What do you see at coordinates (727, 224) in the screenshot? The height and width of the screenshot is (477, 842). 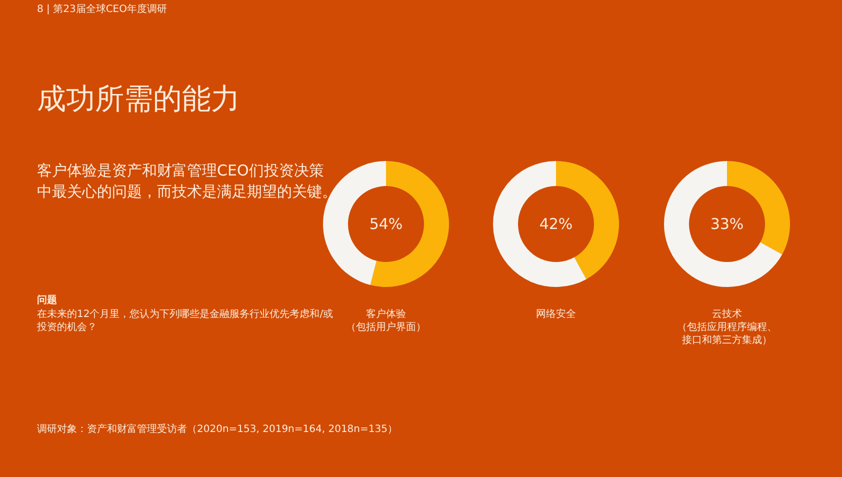 I see `data-label: 33%` at bounding box center [727, 224].